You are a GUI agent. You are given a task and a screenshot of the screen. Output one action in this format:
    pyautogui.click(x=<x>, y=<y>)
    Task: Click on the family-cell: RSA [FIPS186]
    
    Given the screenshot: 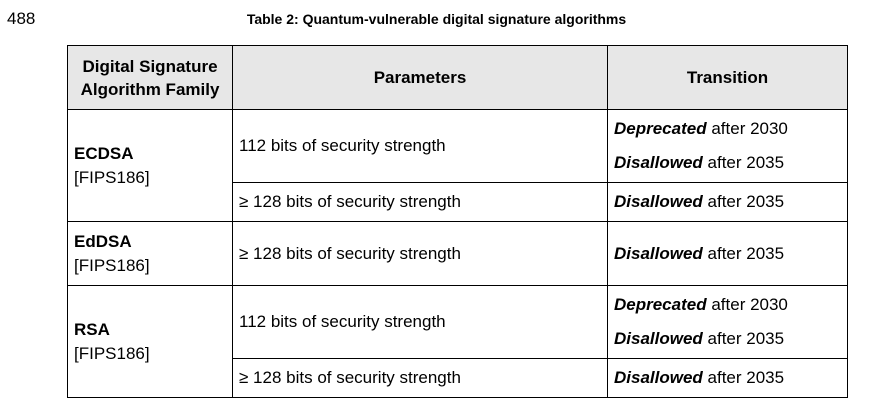 What is the action you would take?
    pyautogui.click(x=150, y=341)
    